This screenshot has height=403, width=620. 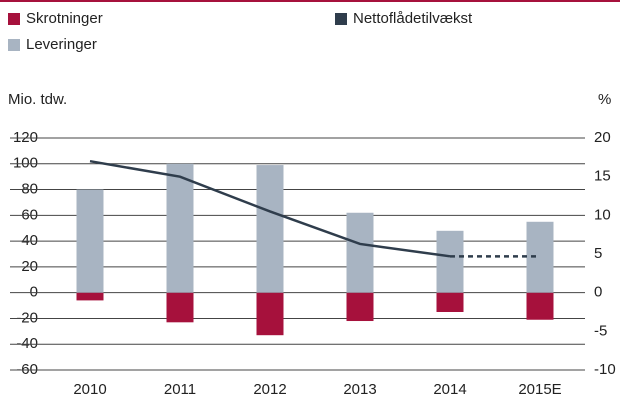 What do you see at coordinates (29, 189) in the screenshot?
I see `y-tick-label: 80` at bounding box center [29, 189].